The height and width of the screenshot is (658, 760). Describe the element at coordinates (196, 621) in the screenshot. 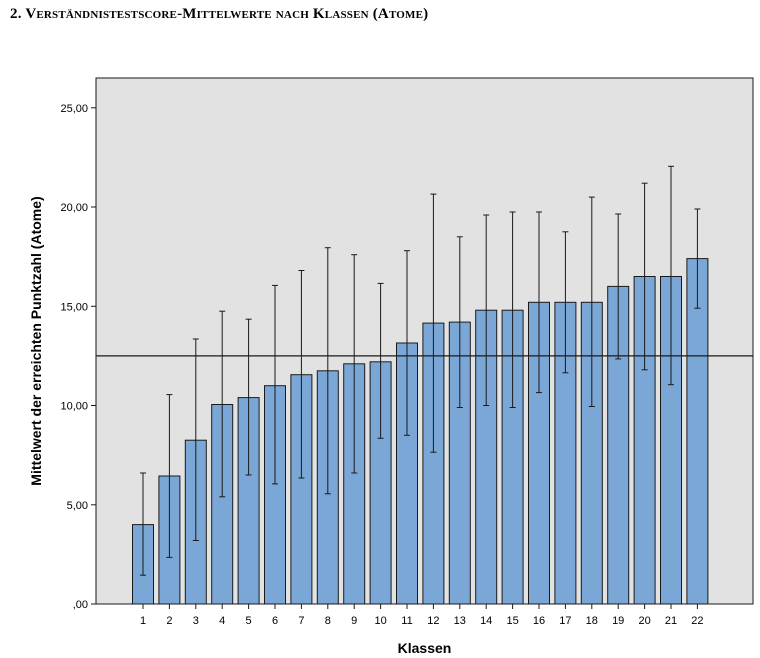

I see `x-tick-label: 3` at that location.